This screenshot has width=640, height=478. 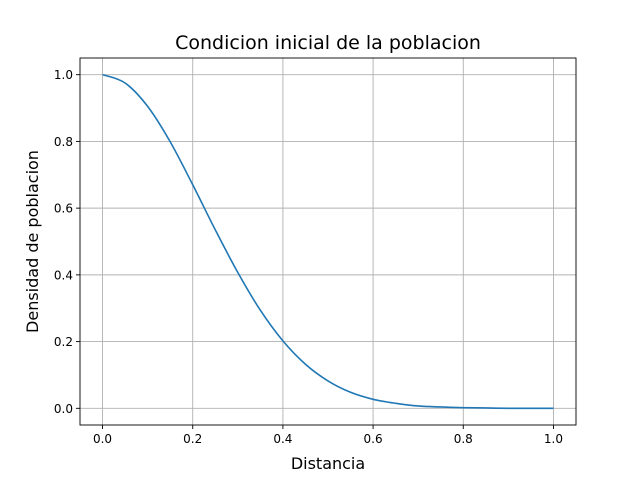 I want to click on y-tick-label: 0.4, so click(x=63, y=275).